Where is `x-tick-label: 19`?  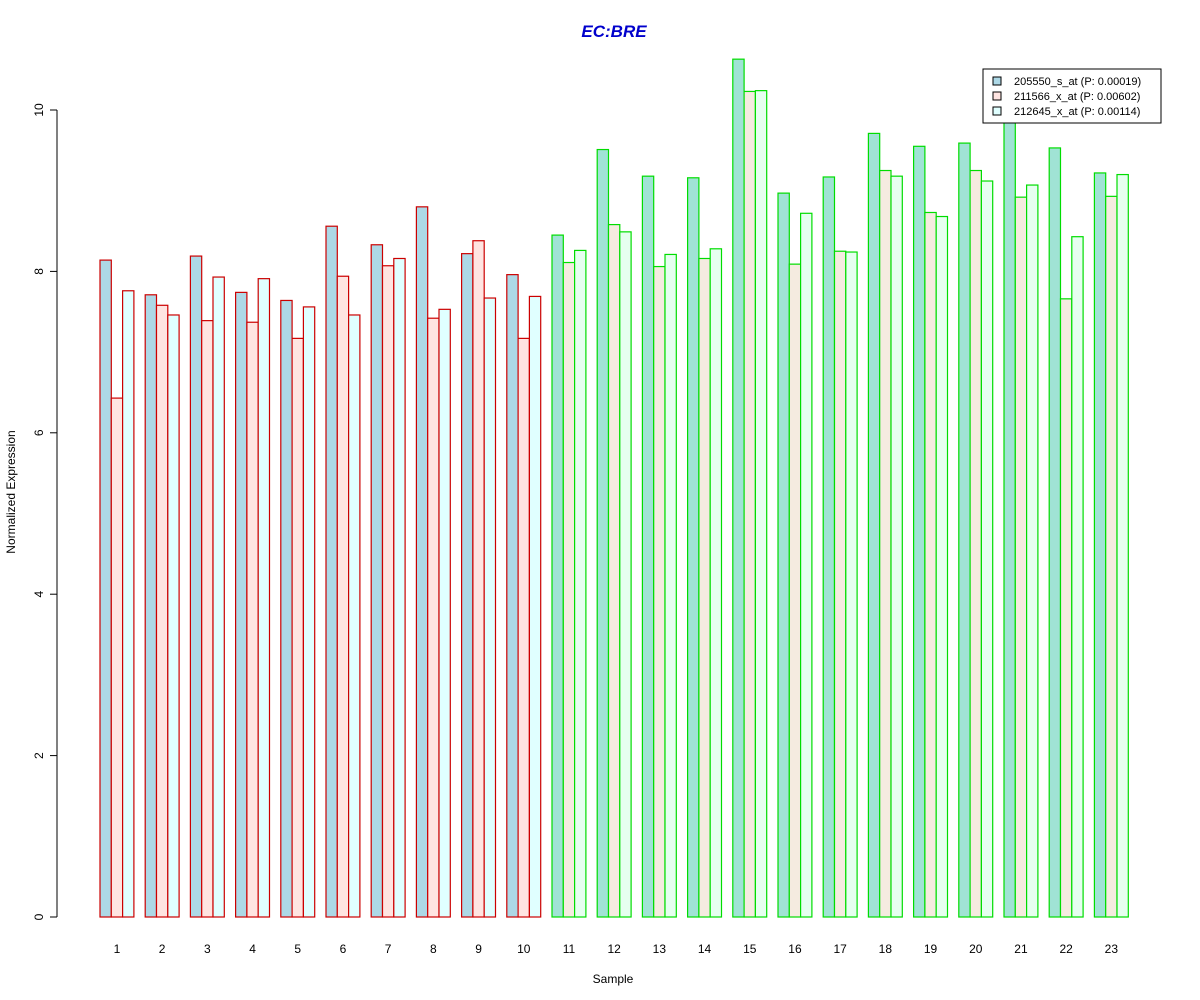
x-tick-label: 19 is located at coordinates (931, 949).